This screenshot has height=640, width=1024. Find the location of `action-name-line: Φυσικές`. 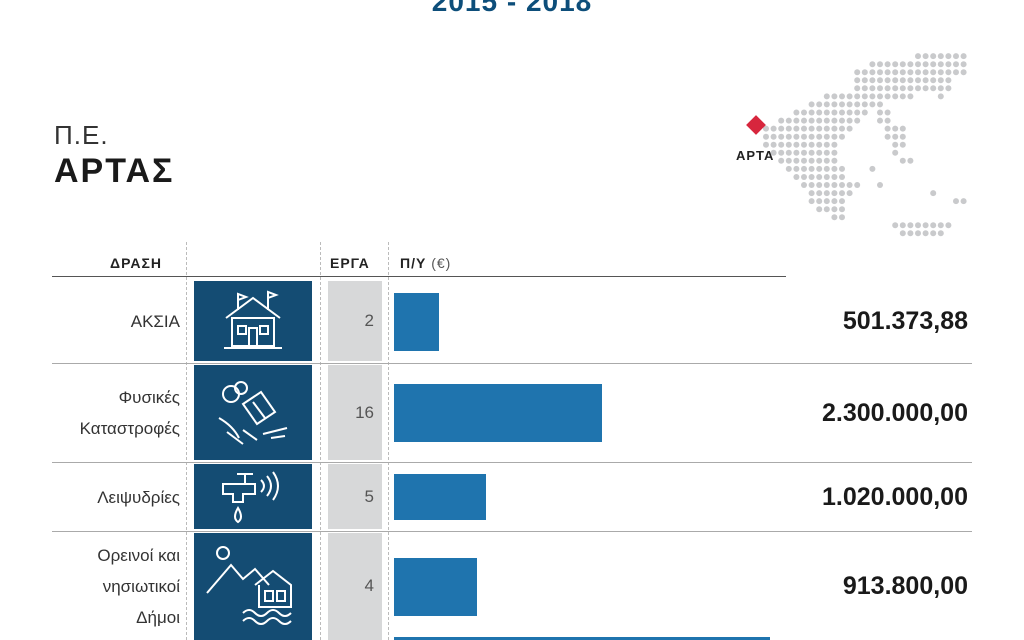

action-name-line: Φυσικές is located at coordinates (149, 397).